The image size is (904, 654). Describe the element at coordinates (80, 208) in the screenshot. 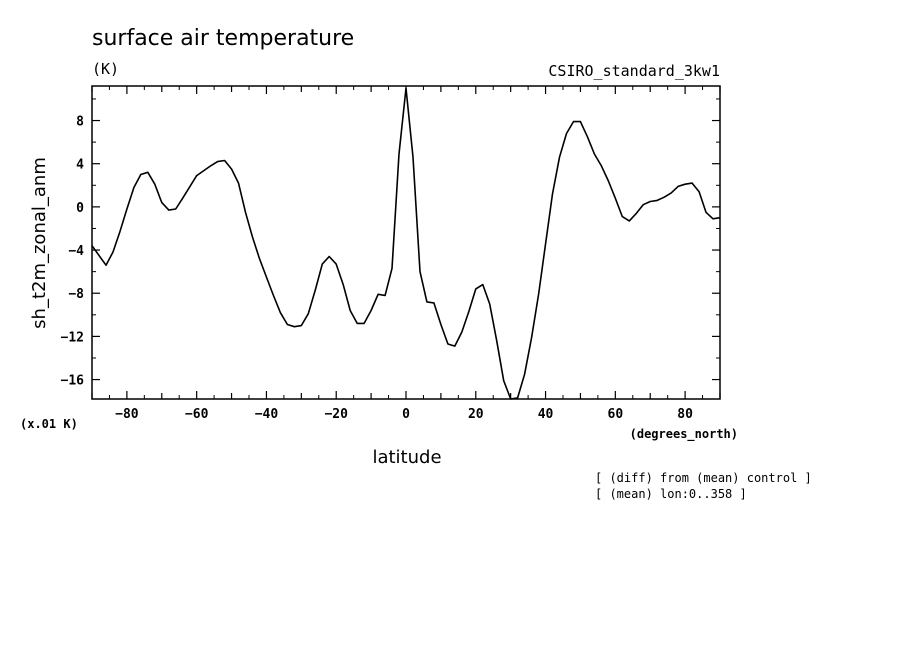

I see `y-tick-label: 0` at that location.